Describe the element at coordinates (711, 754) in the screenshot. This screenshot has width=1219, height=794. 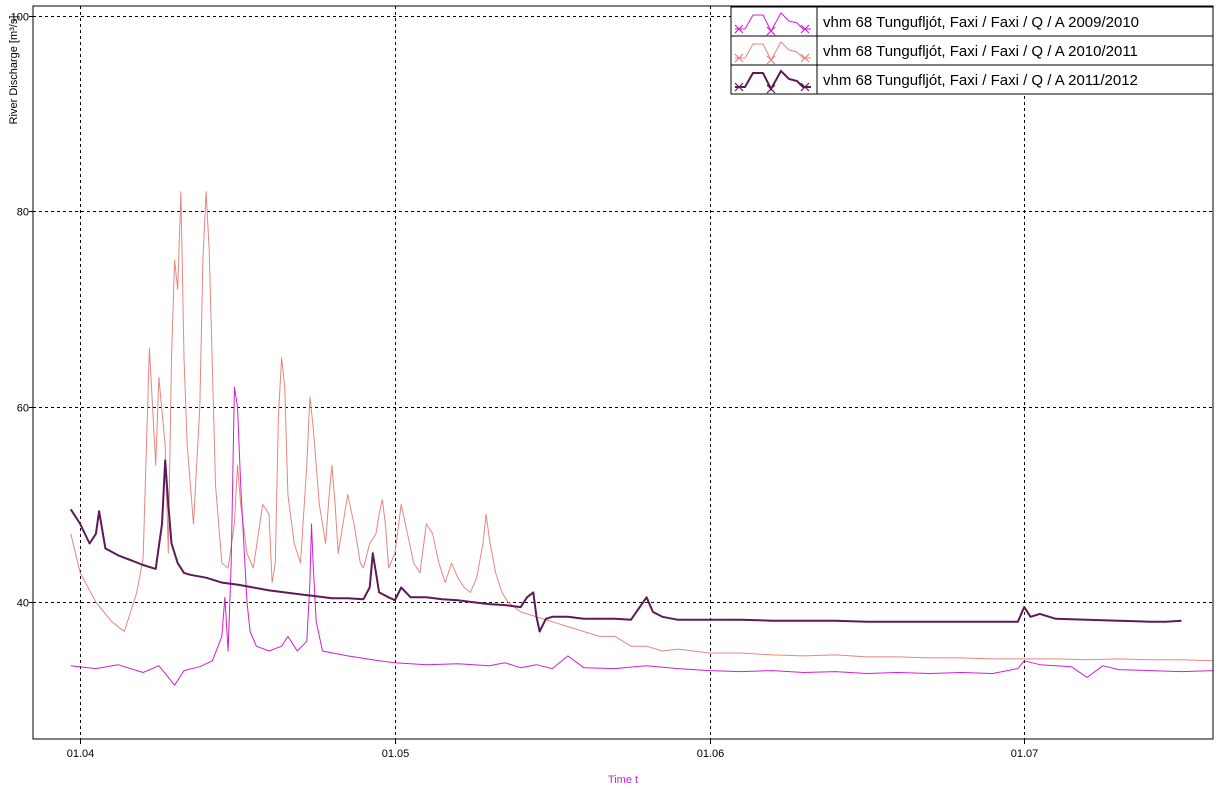
I see `x-tick-label: 01.06` at that location.